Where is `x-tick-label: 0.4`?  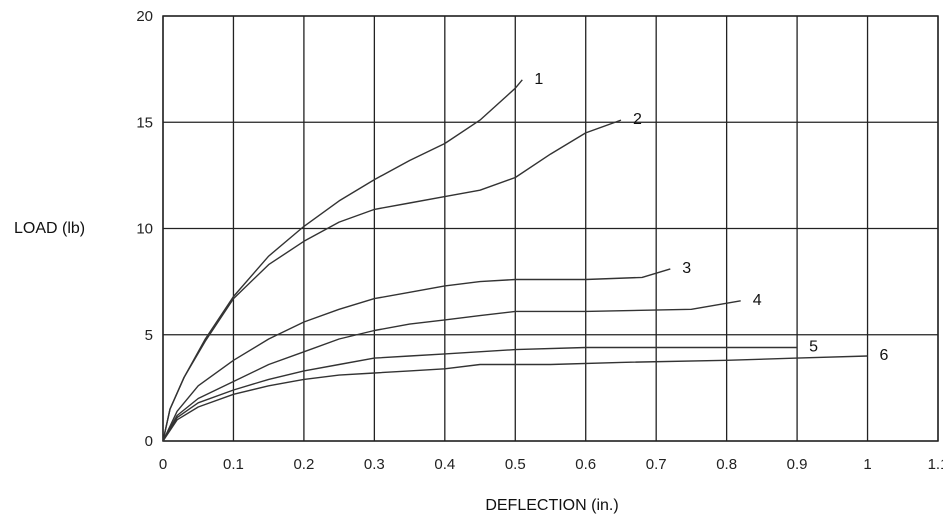 x-tick-label: 0.4 is located at coordinates (444, 464).